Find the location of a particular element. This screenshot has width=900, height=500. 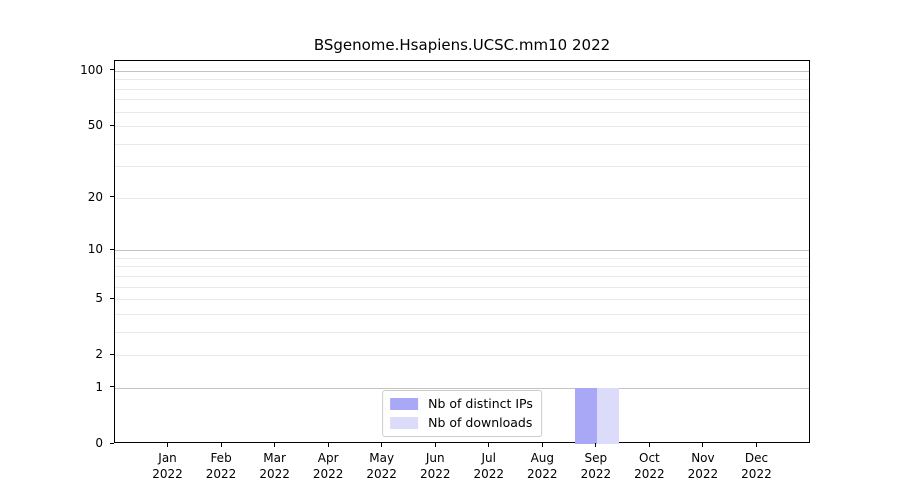

x-tick-month: Apr is located at coordinates (328, 458).